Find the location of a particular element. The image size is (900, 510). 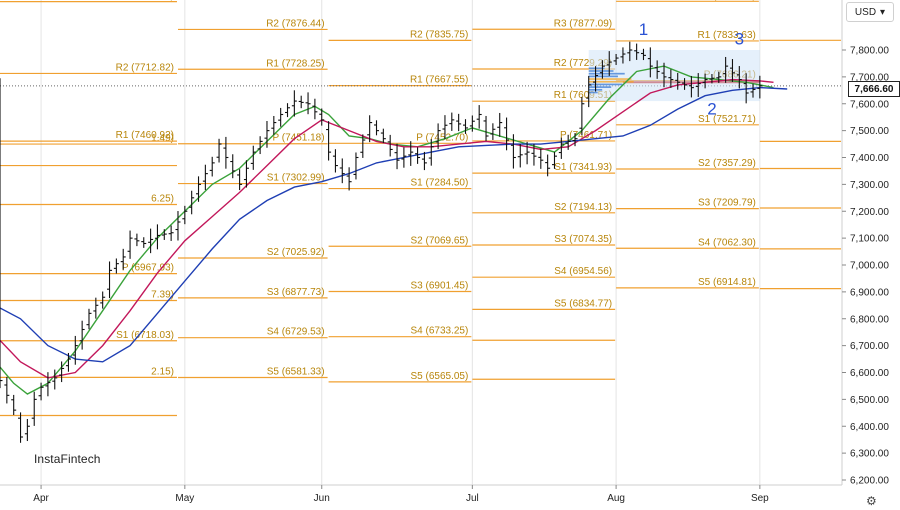

pivot-level-label: S4 (7062.30) is located at coordinates (727, 242).